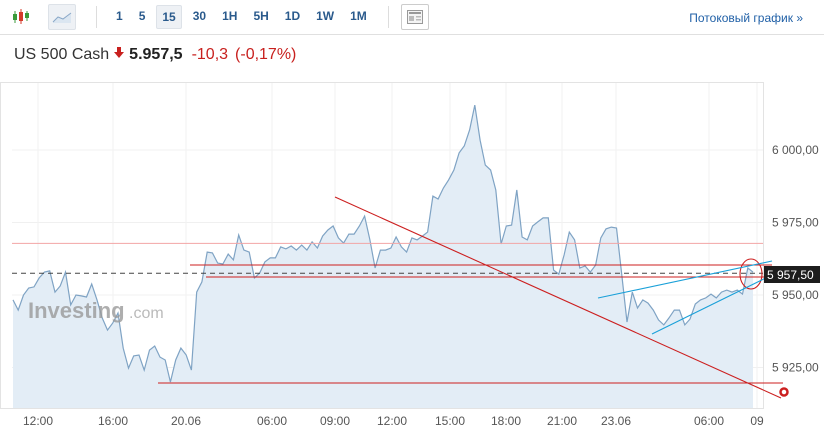  What do you see at coordinates (210, 54) in the screenshot?
I see `price-change: -10,3` at bounding box center [210, 54].